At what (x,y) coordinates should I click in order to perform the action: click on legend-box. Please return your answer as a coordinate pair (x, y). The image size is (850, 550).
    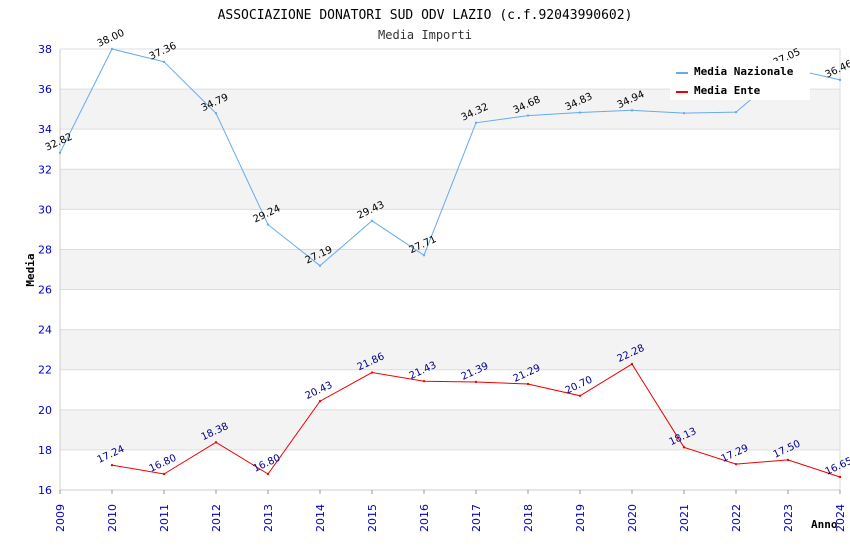
    Looking at the image, I should click on (740, 80).